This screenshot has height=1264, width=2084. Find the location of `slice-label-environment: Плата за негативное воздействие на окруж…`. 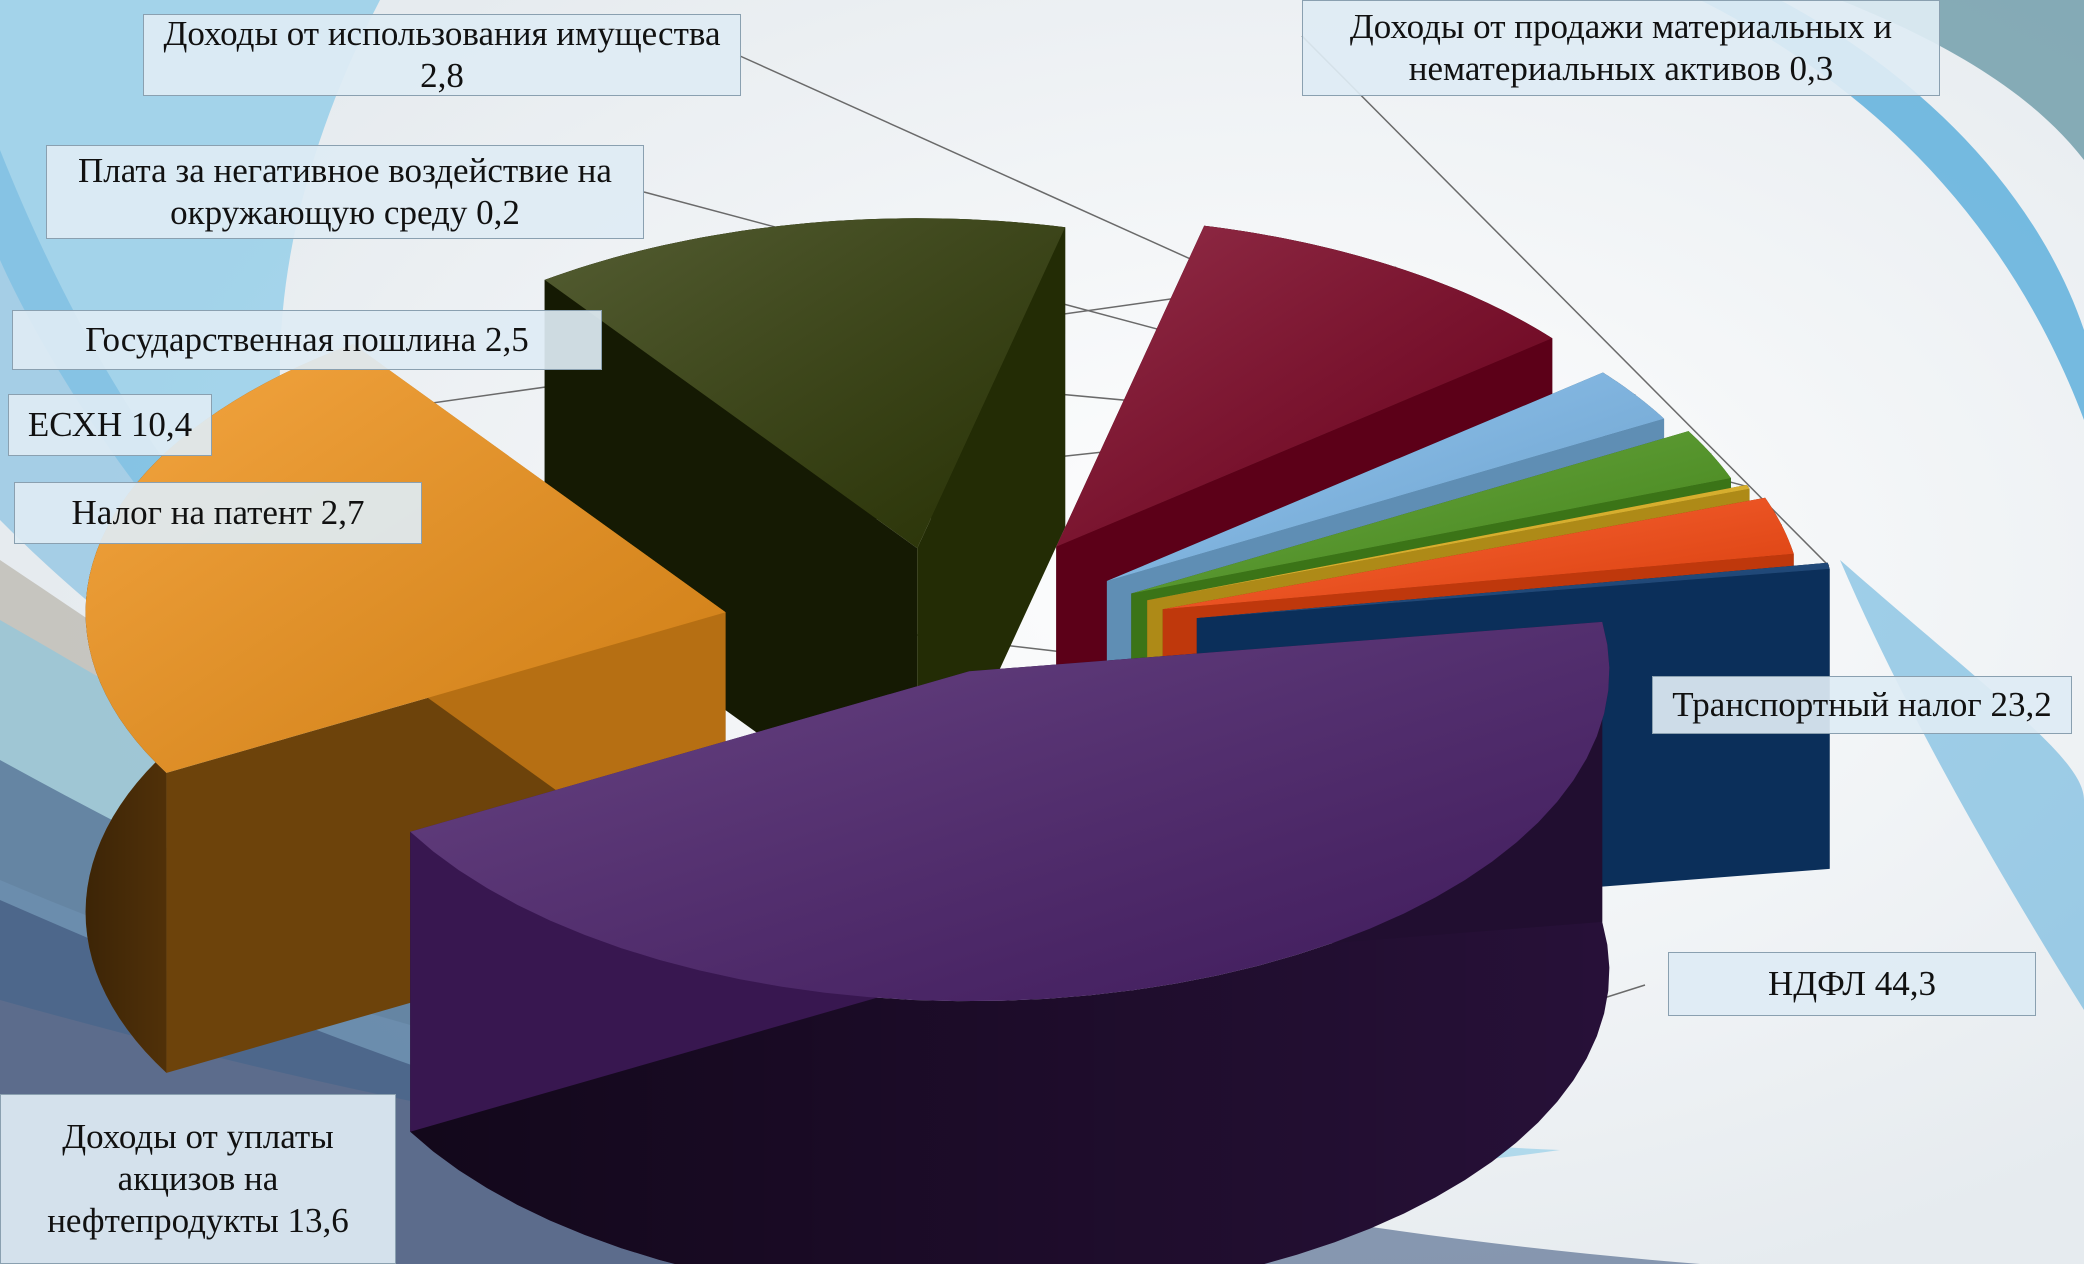

slice-label-environment: Плата за негативное воздействие на окруж… is located at coordinates (345, 192).